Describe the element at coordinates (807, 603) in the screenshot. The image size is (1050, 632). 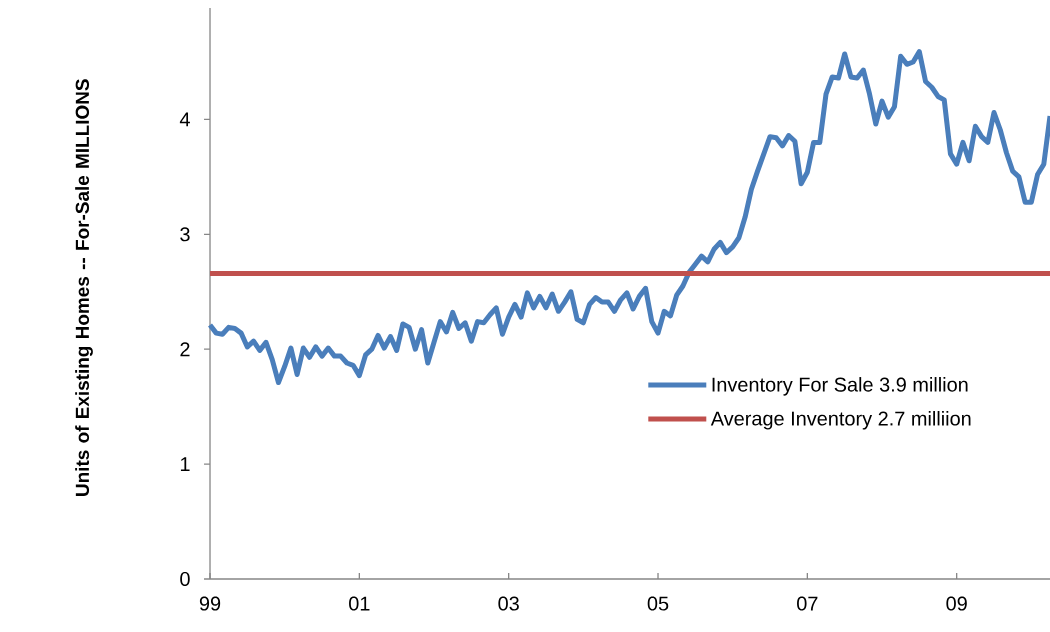
I see `x-tick-label: 07` at that location.